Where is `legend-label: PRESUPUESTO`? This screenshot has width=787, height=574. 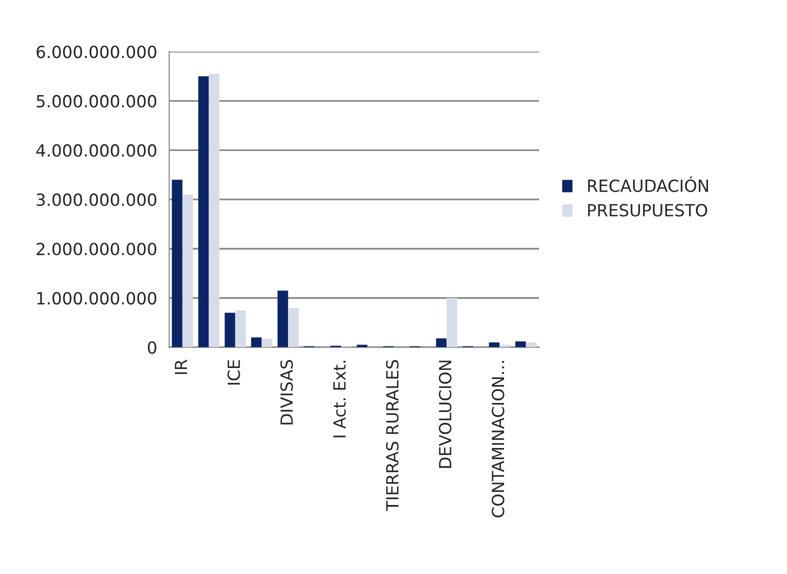 legend-label: PRESUPUESTO is located at coordinates (648, 210).